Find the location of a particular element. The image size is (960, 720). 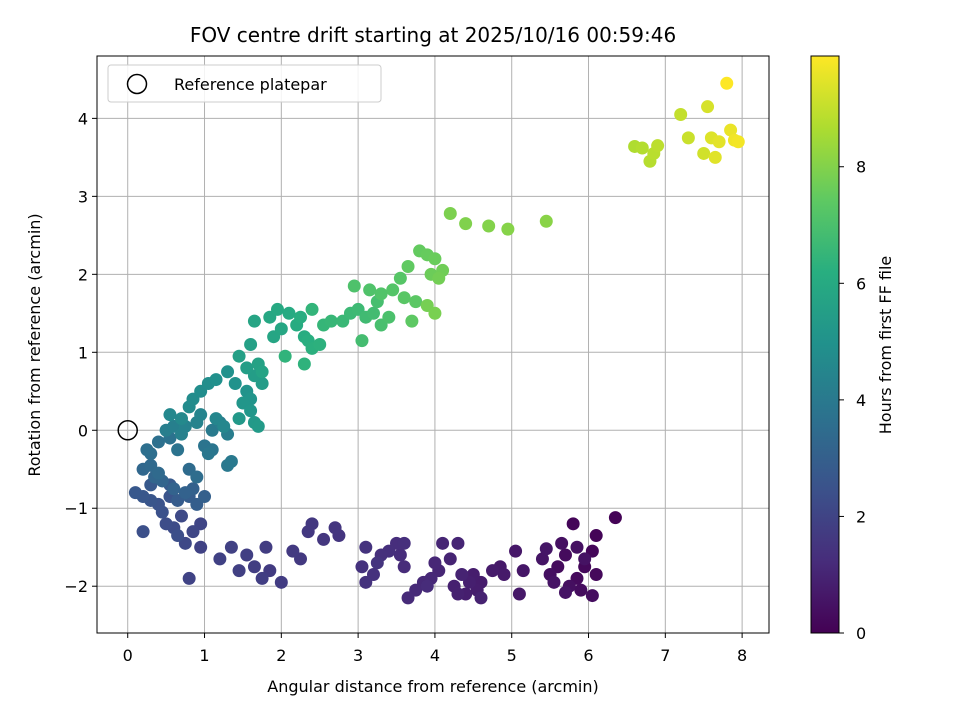

y-tick-label: 2 is located at coordinates (83, 274).